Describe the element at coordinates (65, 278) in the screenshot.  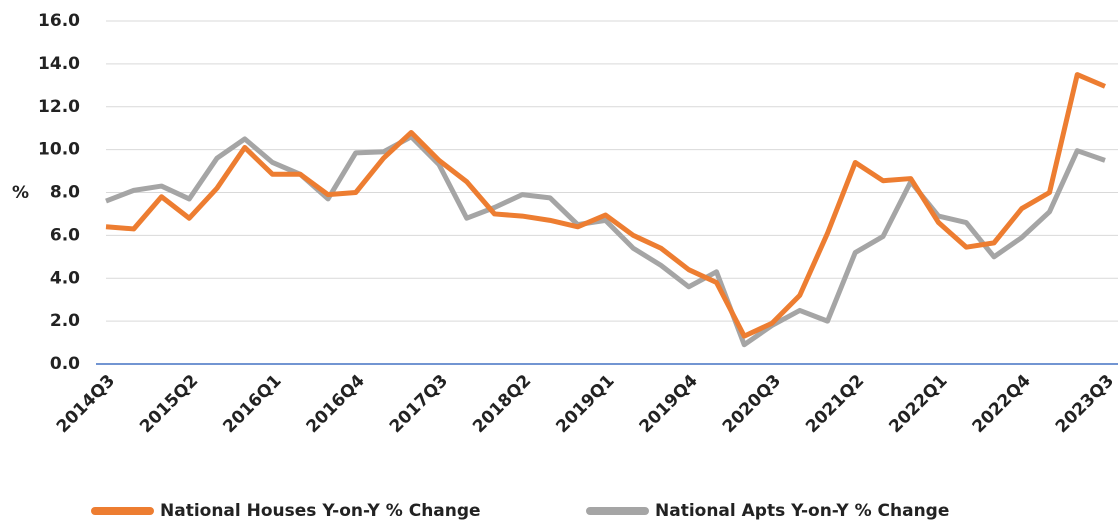
I see `y-tick-label: 4.0` at that location.